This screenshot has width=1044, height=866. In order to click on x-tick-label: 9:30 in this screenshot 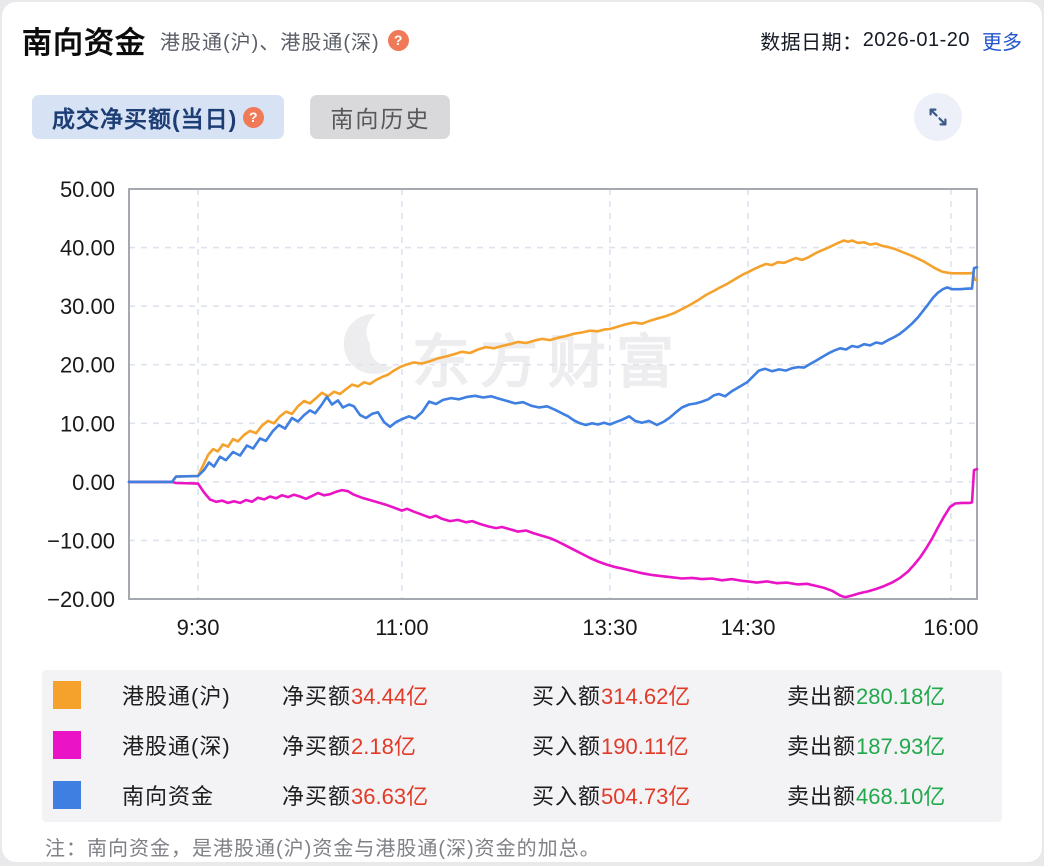, I will do `click(198, 627)`.